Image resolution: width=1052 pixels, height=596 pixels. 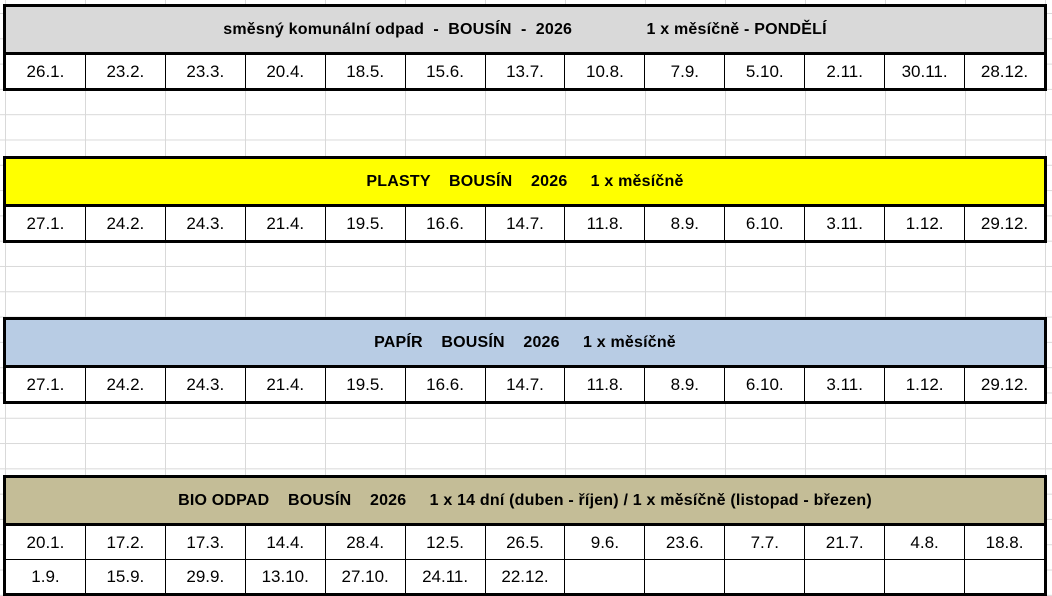 What do you see at coordinates (46, 542) in the screenshot?
I see `date-cell: 20.1.` at bounding box center [46, 542].